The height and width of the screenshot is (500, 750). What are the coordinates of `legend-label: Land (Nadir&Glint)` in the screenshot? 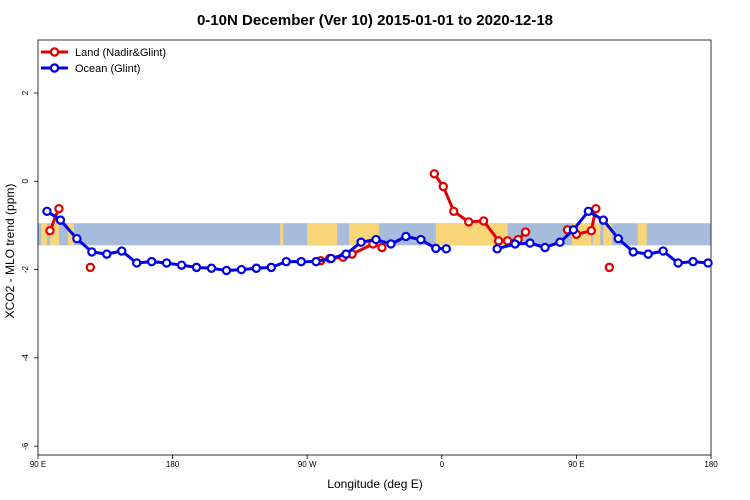 It's located at (120, 53).